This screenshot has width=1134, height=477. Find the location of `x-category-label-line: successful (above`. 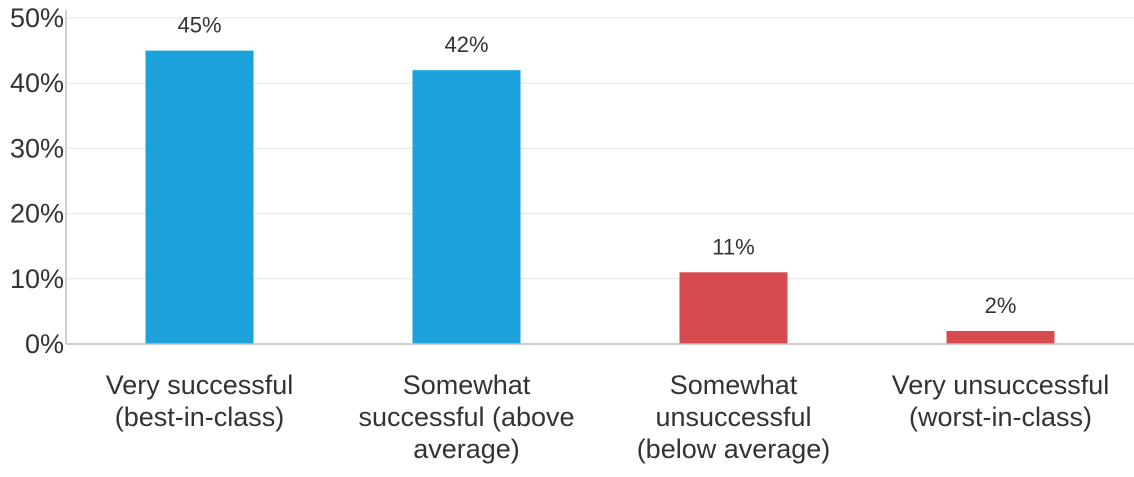

x-category-label-line: successful (above is located at coordinates (466, 417).